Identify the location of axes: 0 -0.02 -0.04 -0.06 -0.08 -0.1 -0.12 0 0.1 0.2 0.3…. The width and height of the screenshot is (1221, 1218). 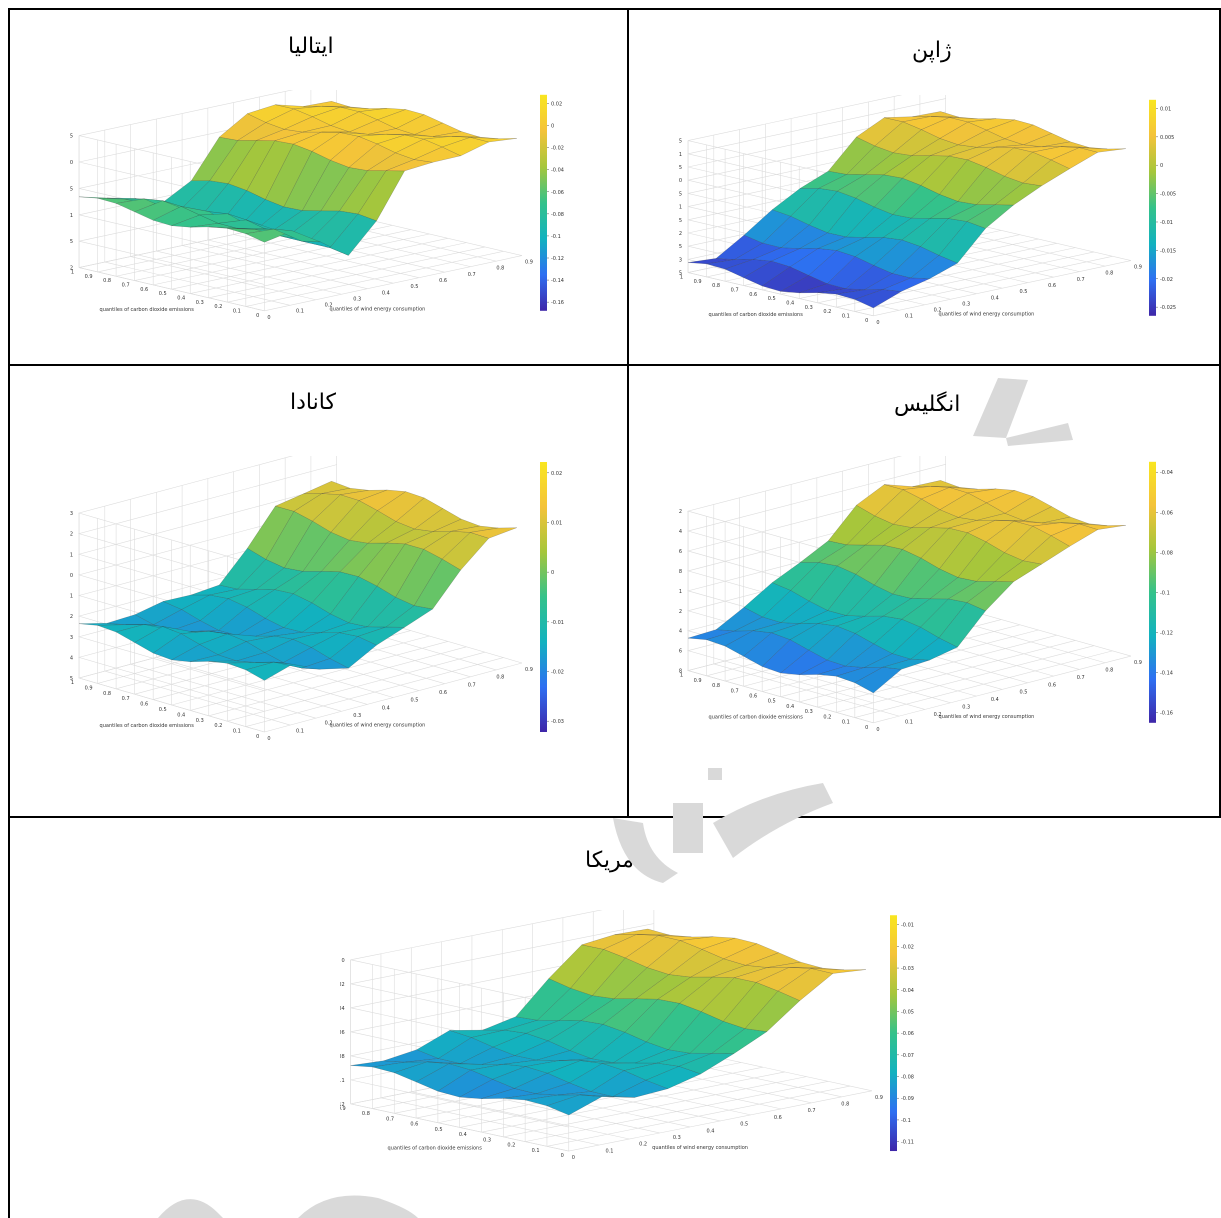
(611, 1059).